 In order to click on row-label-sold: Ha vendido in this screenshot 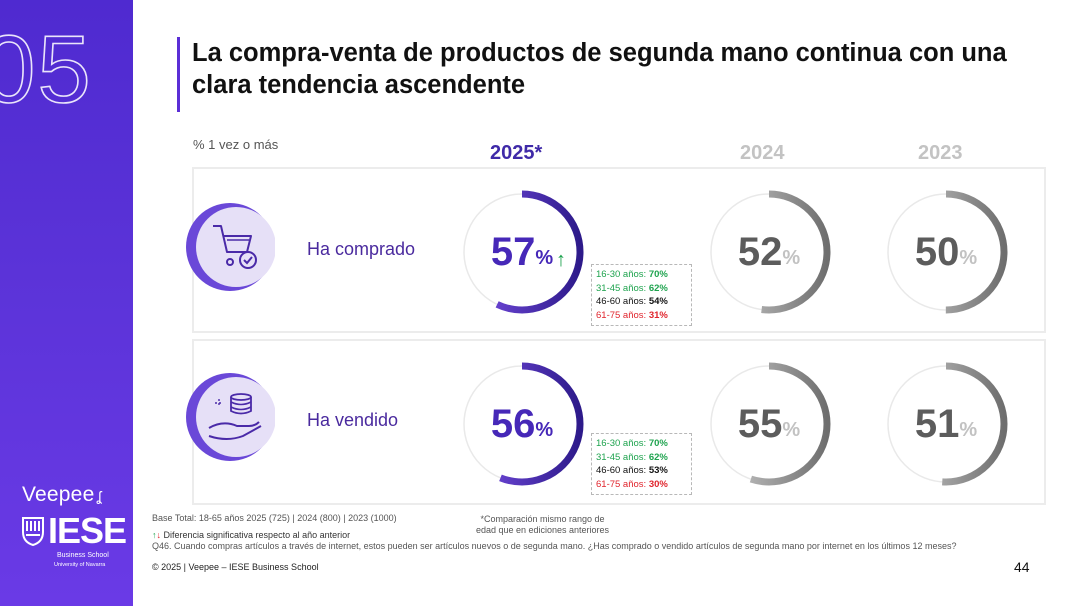, I will do `click(353, 420)`.